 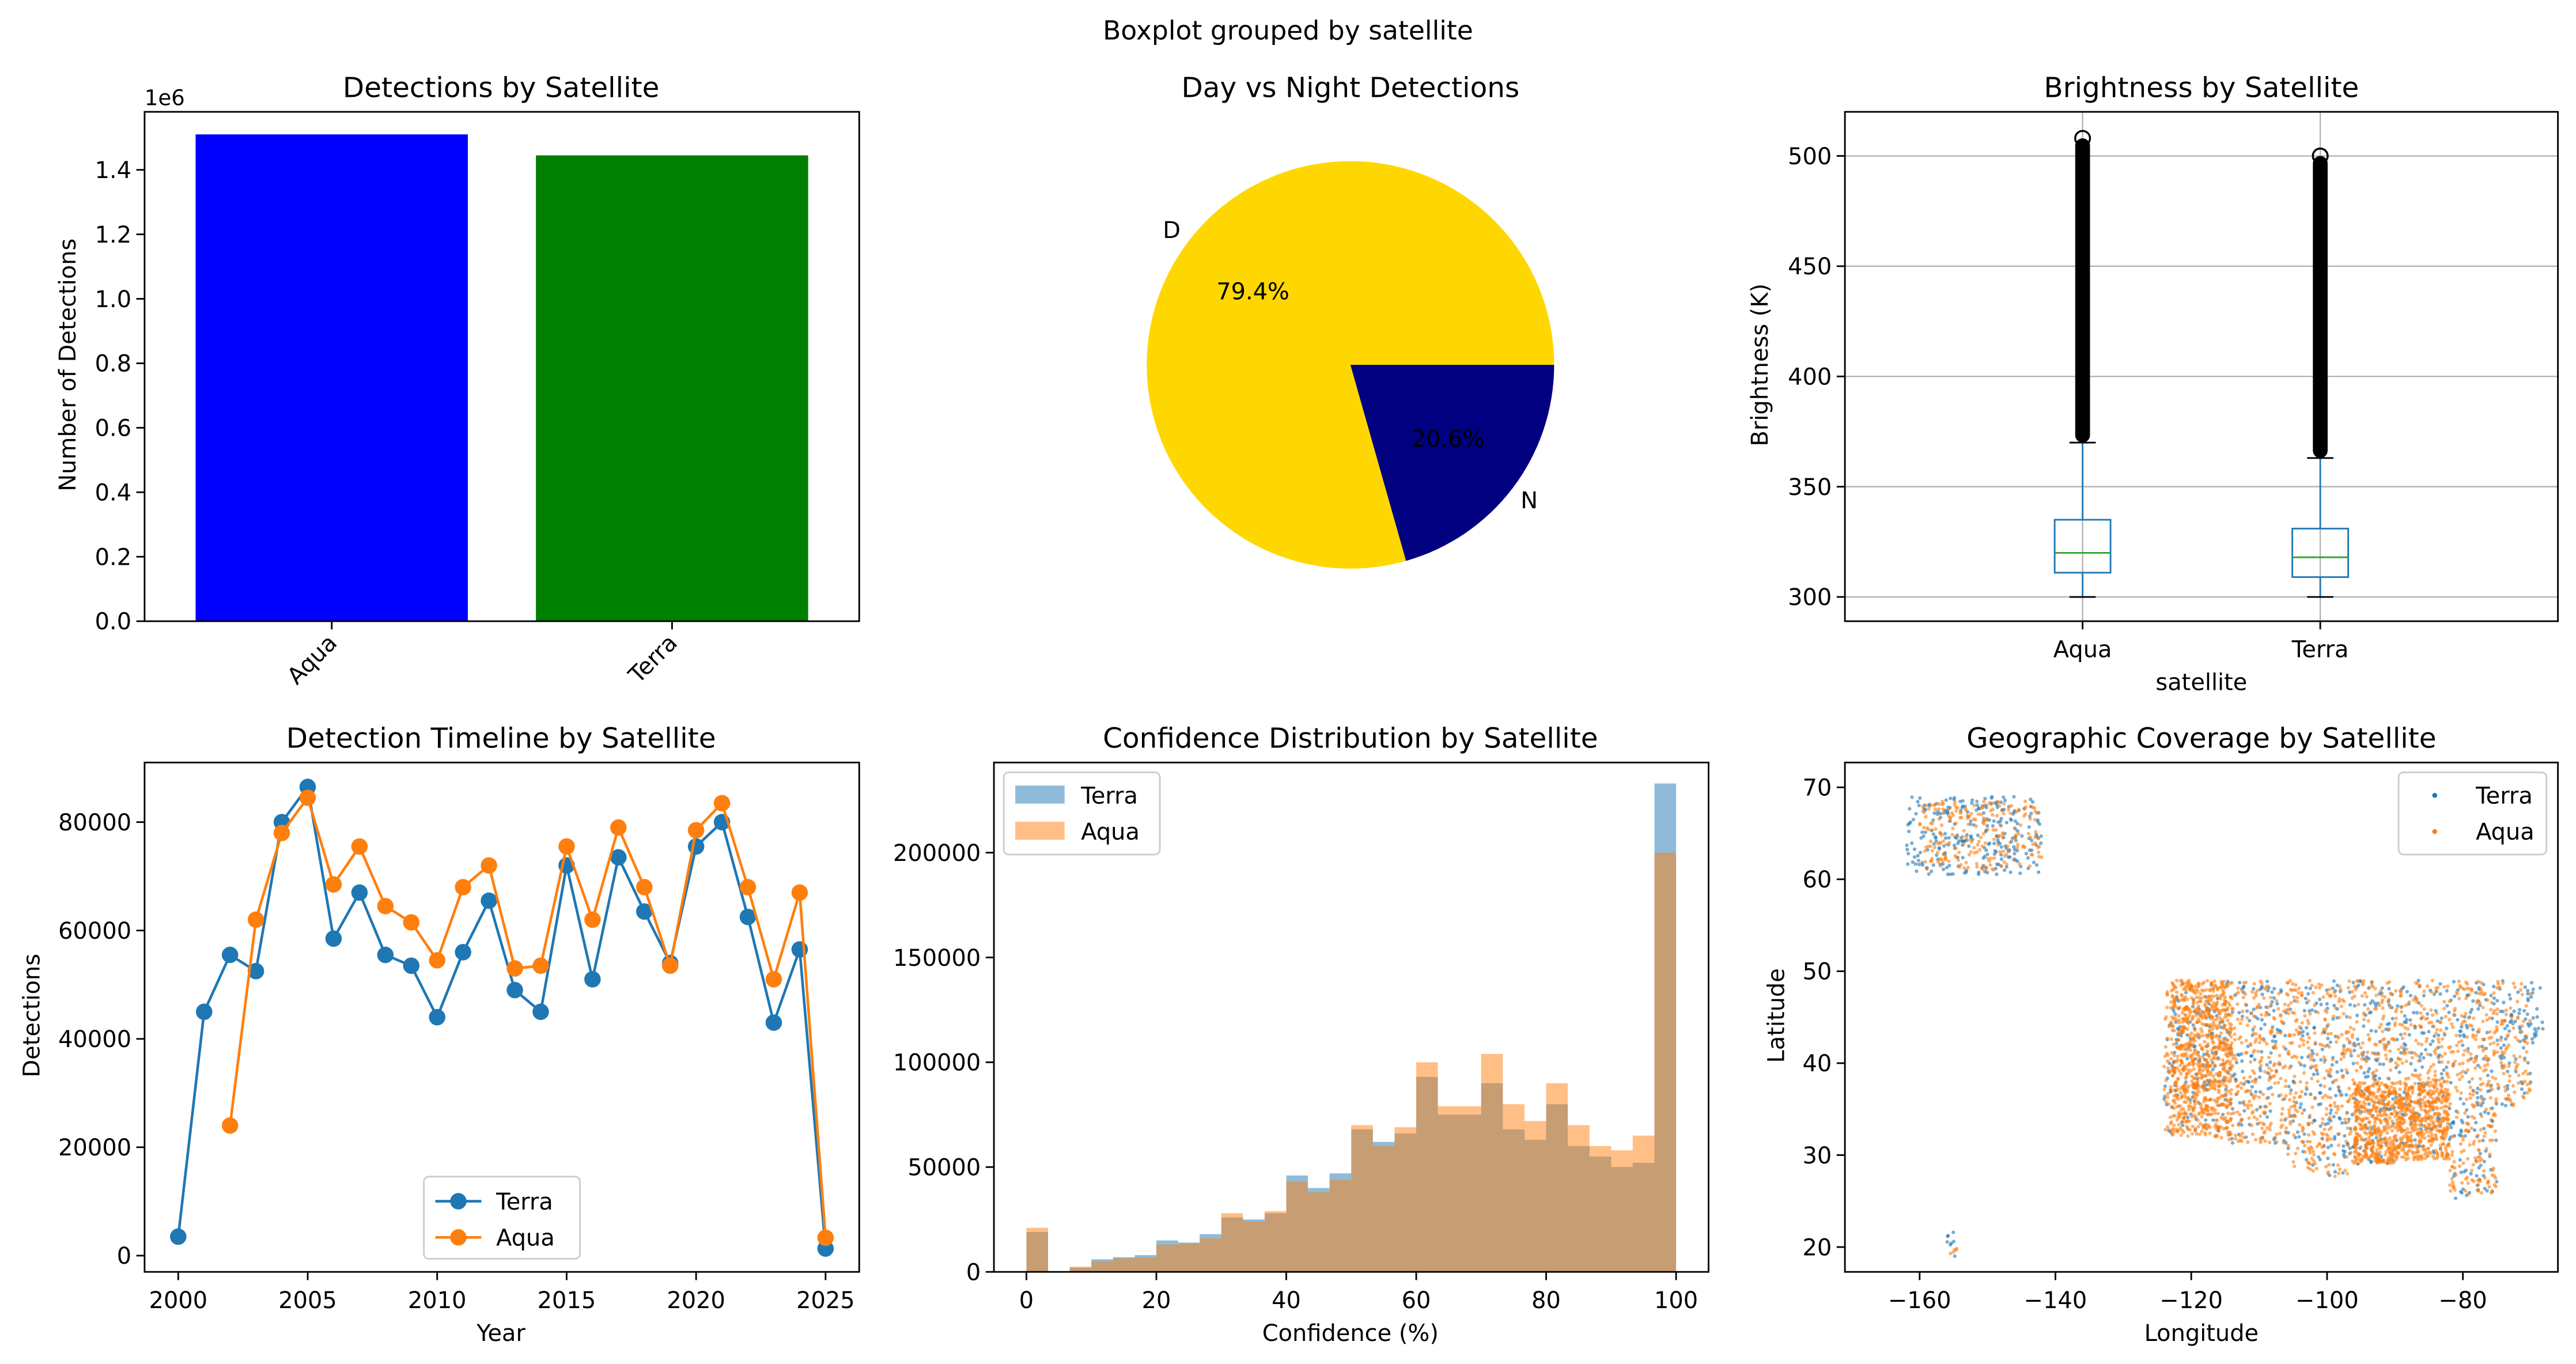 What do you see at coordinates (937, 958) in the screenshot?
I see `y-tick-label: 150000` at bounding box center [937, 958].